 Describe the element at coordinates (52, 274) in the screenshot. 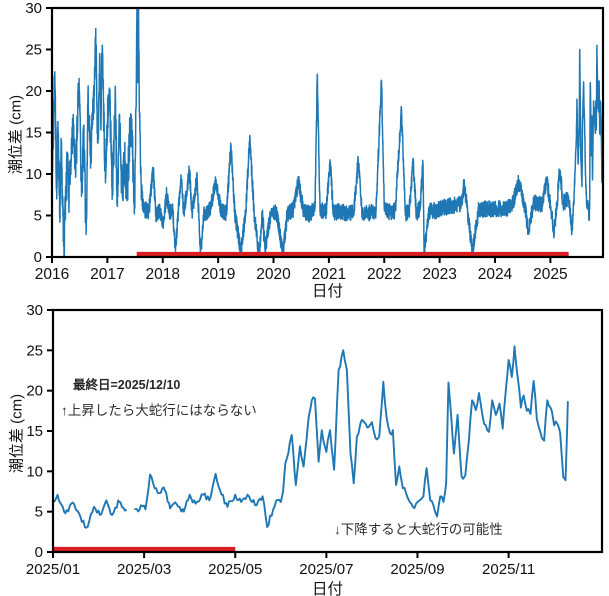

I see `svg-text: 2016` at that location.